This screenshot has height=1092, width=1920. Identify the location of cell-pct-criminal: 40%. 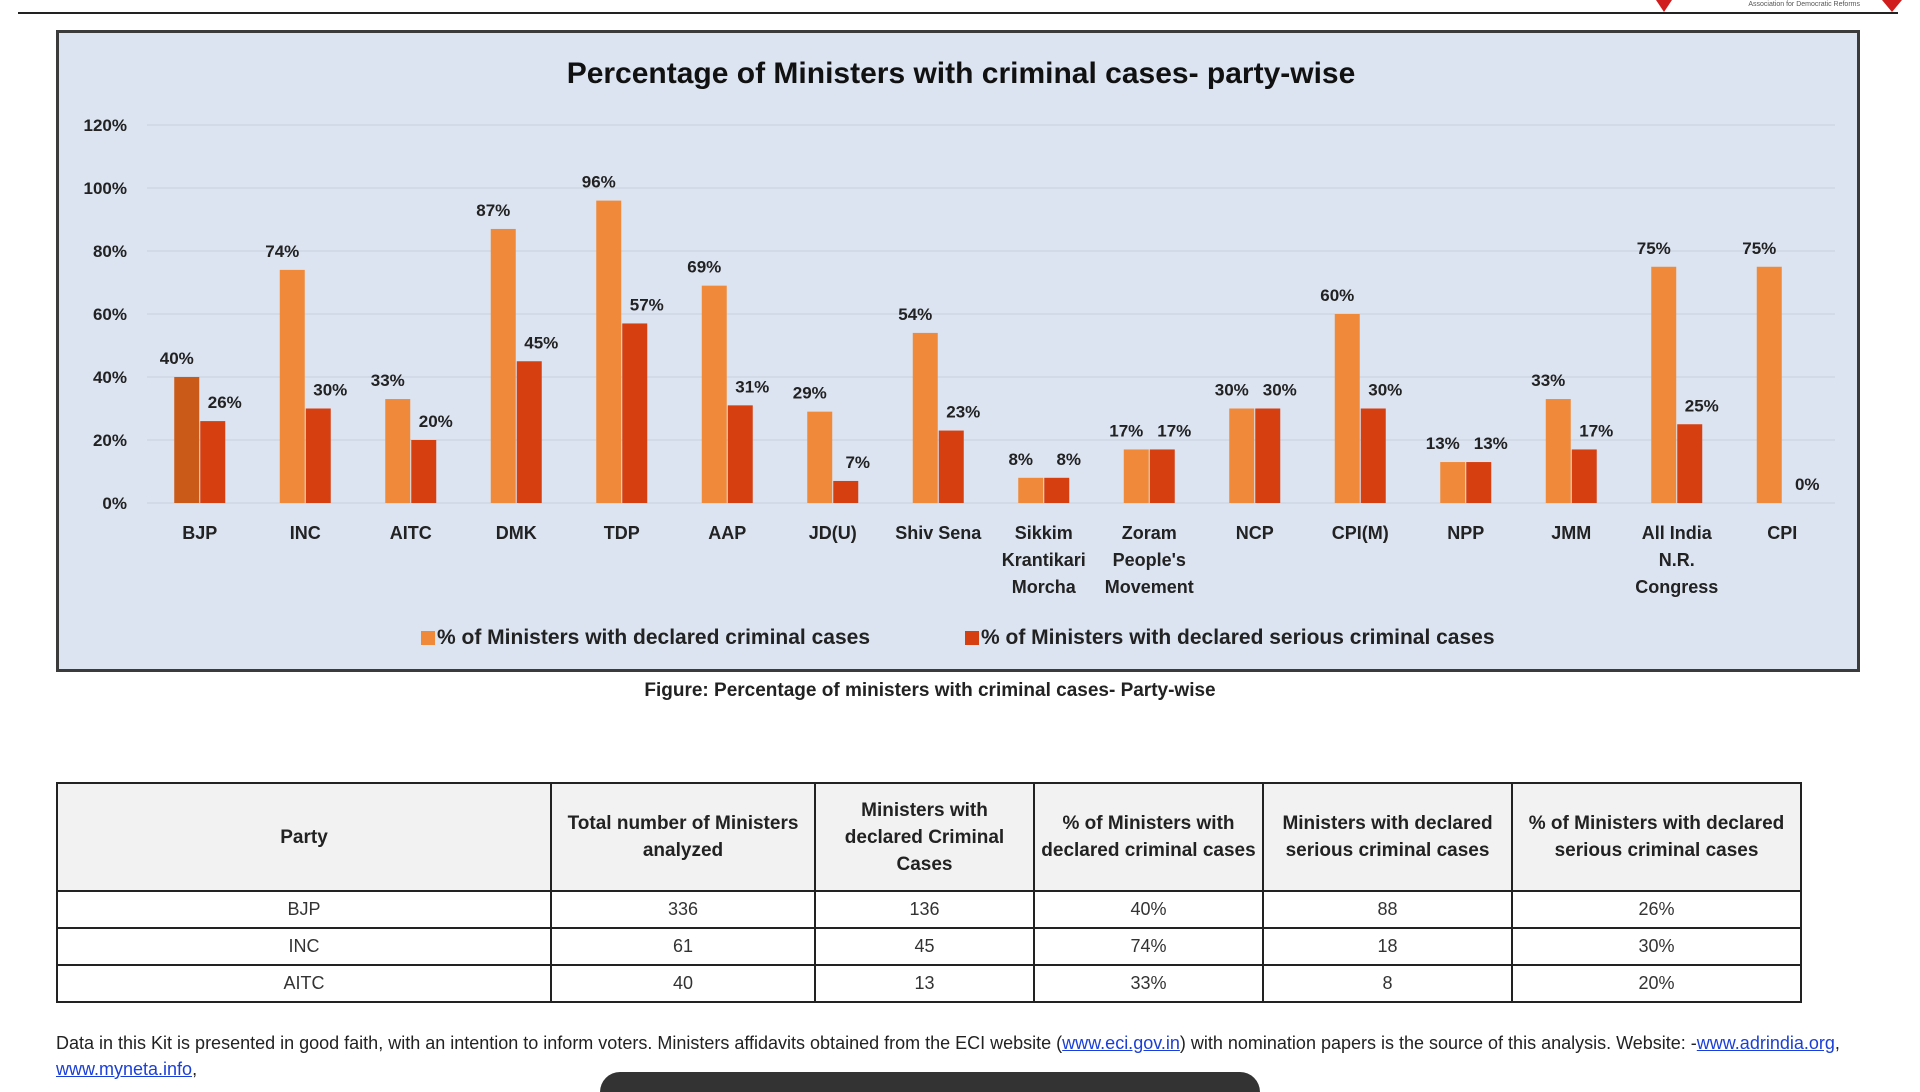
(1148, 909).